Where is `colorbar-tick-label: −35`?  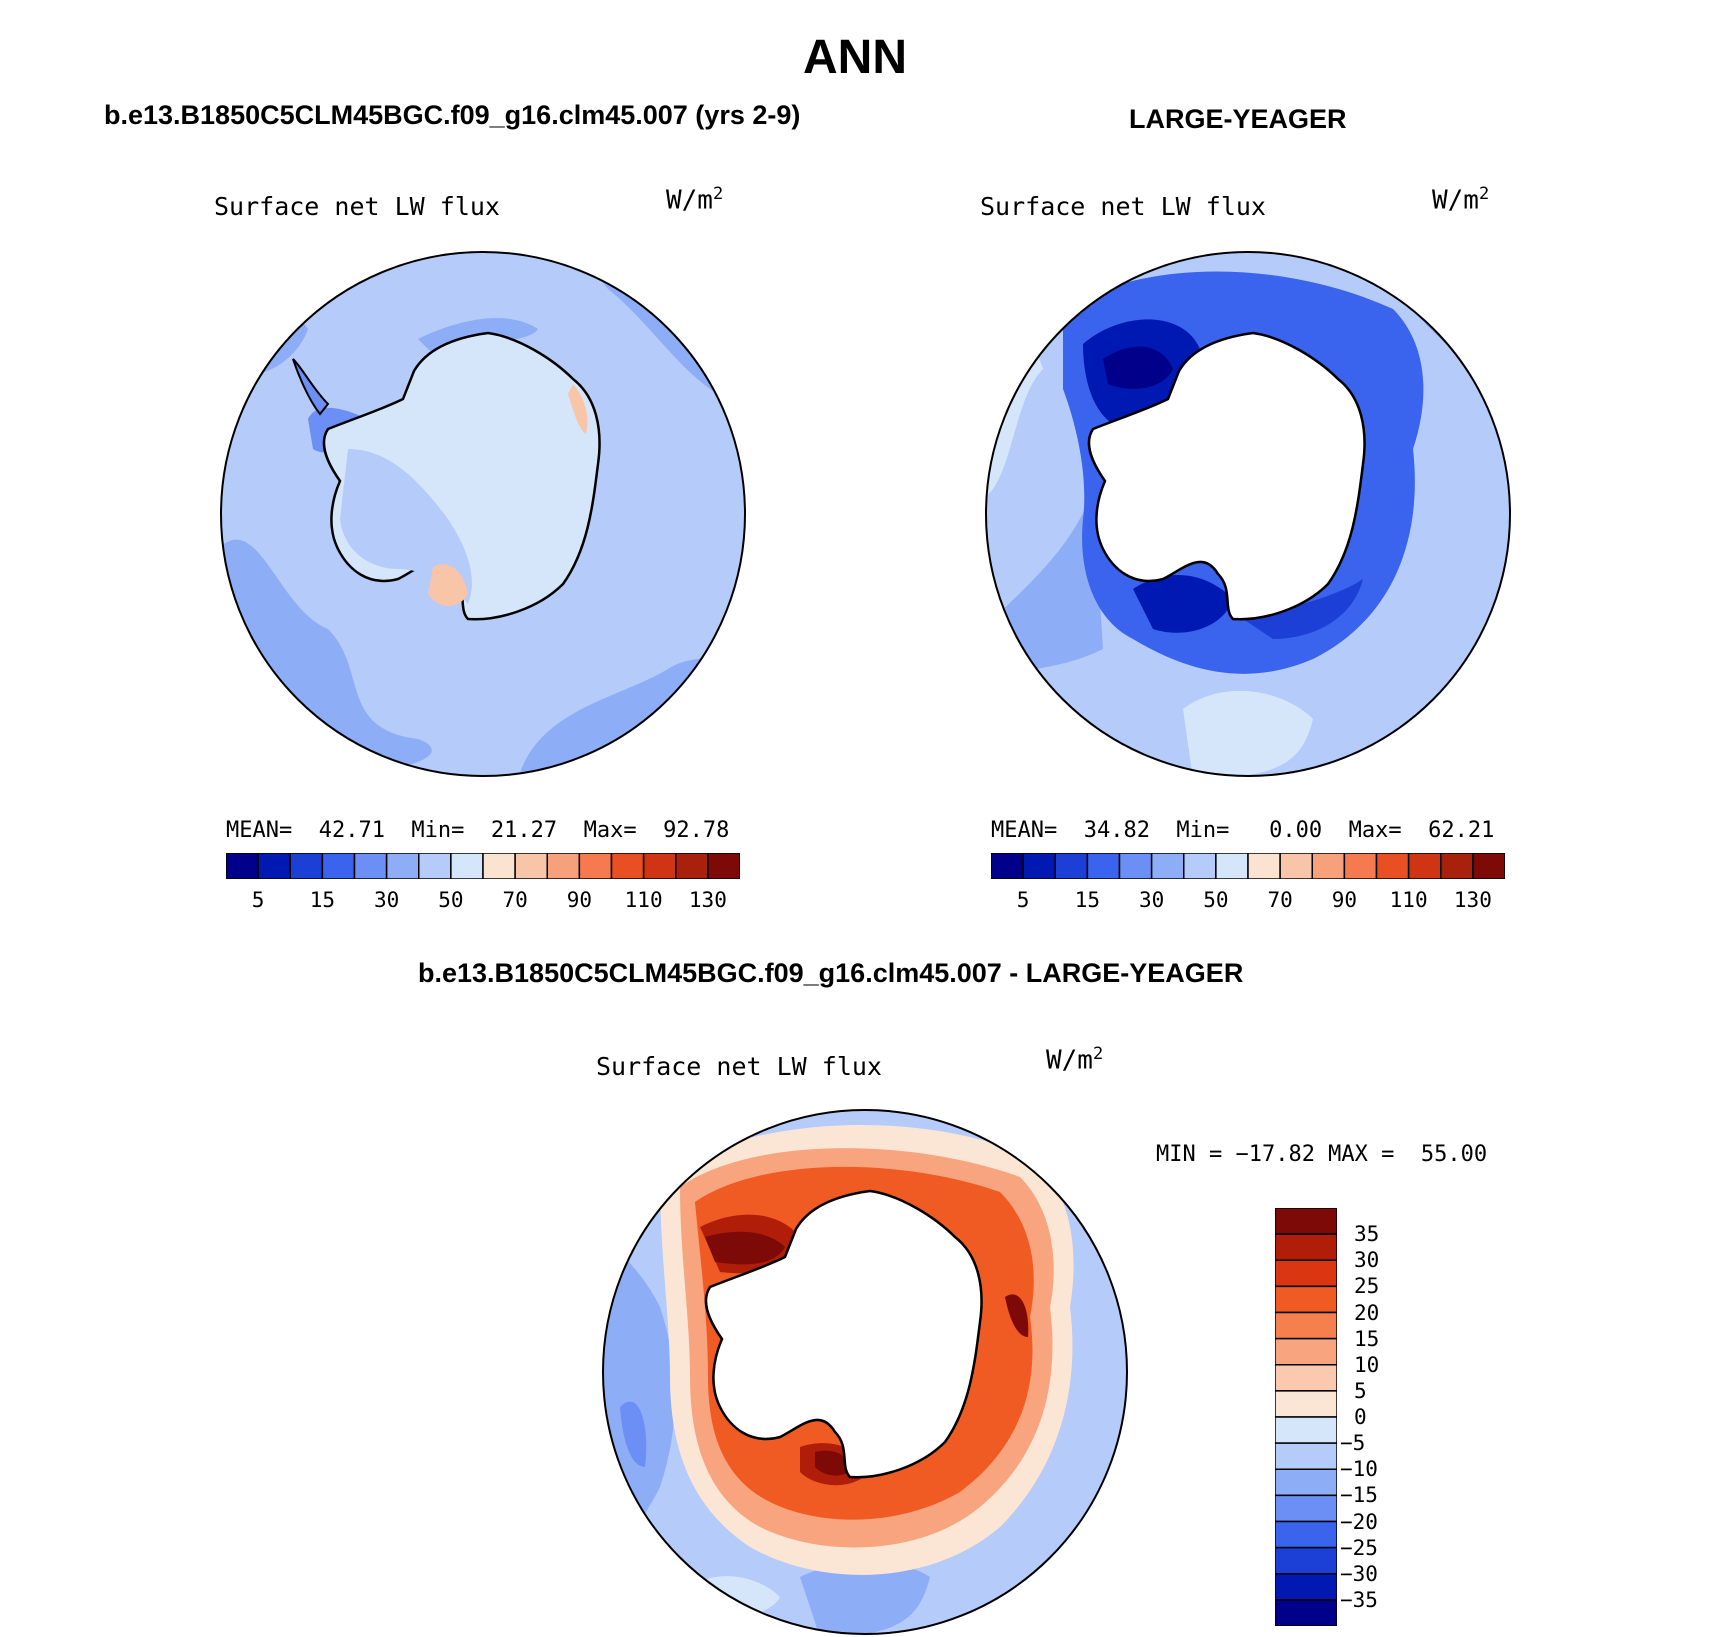
colorbar-tick-label: −35 is located at coordinates (1359, 1599).